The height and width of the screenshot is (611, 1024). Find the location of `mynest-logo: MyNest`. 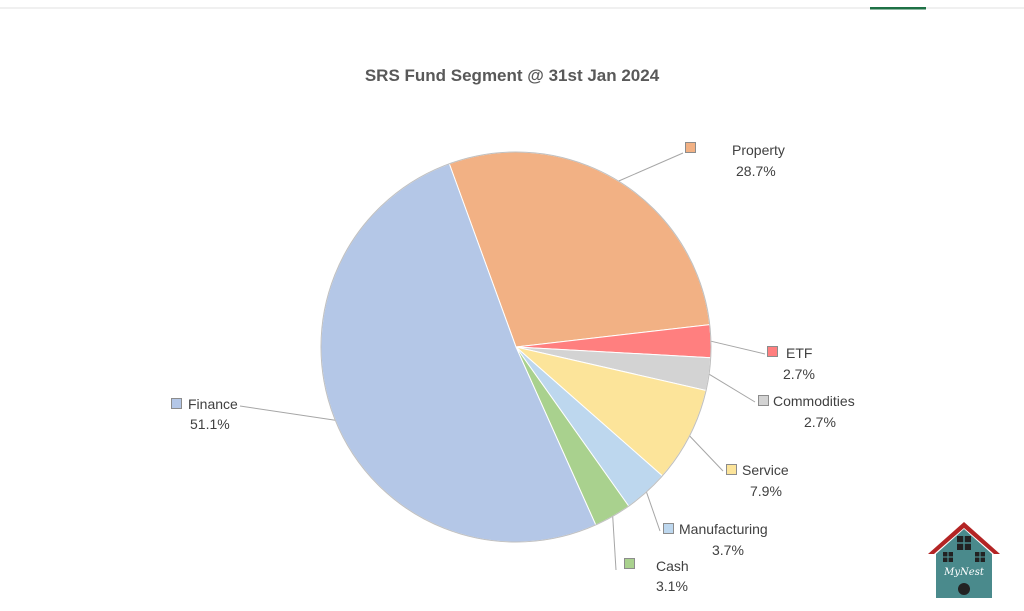

mynest-logo: MyNest is located at coordinates (964, 560).